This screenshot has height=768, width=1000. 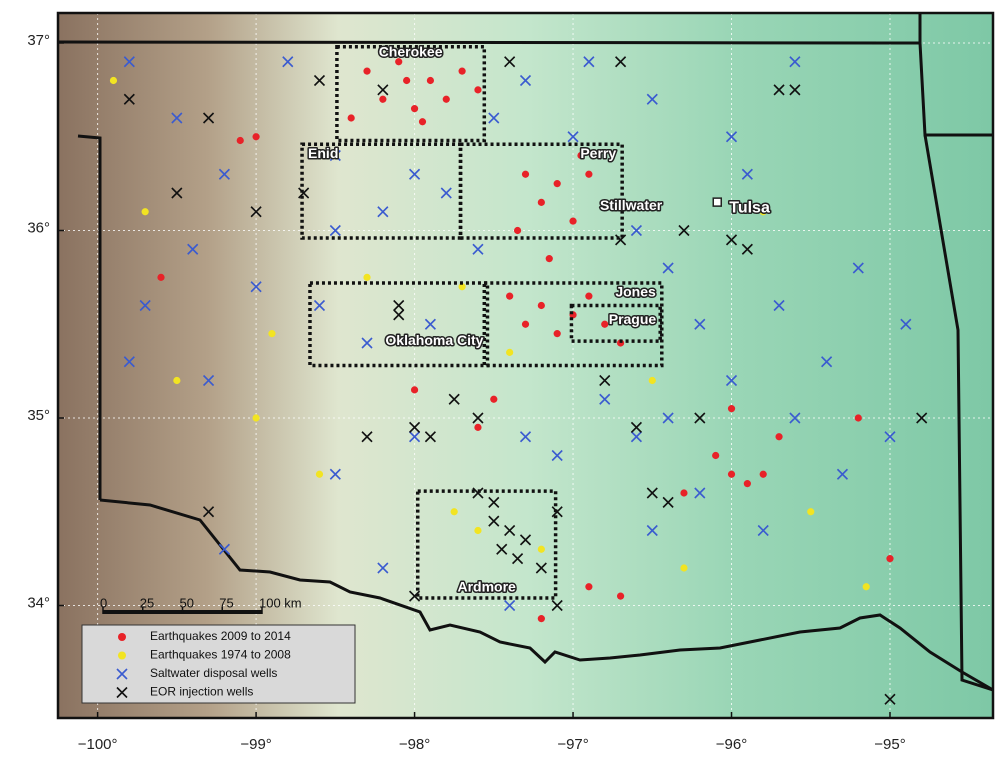 I want to click on legend-label: Earthquakes 2009 to 2014, so click(x=220, y=636).